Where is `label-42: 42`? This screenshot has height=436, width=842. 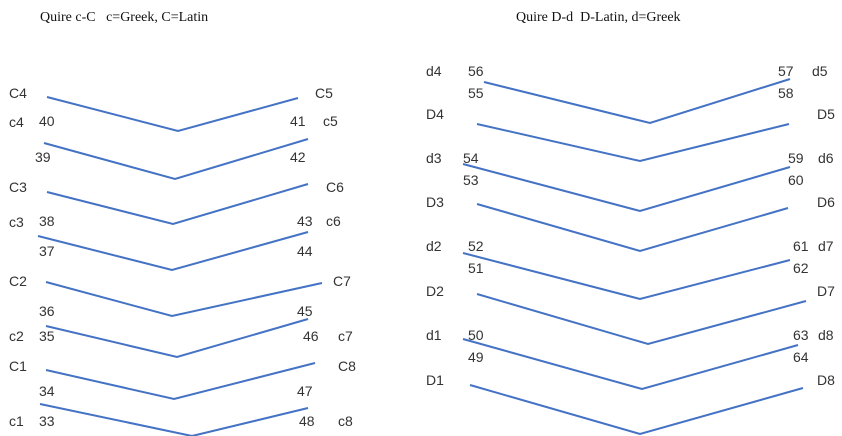
label-42: 42 is located at coordinates (298, 157).